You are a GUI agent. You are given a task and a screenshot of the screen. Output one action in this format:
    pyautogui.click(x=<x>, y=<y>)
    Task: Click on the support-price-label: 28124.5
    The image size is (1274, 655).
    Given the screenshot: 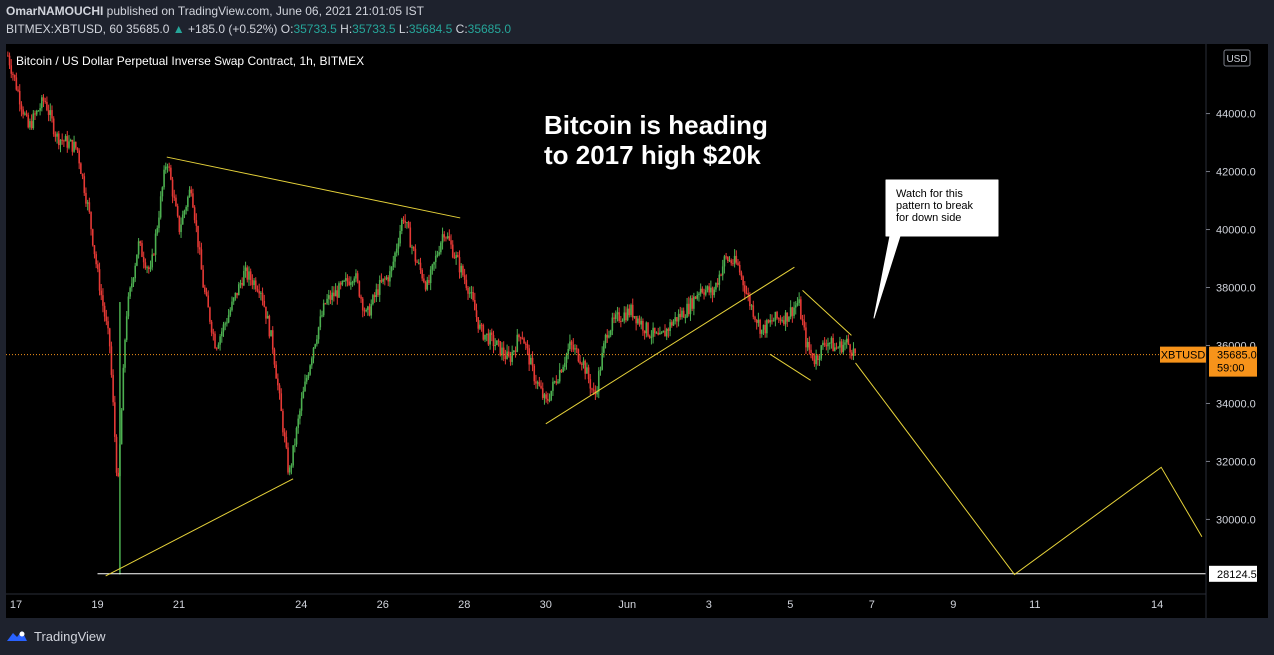 What is the action you would take?
    pyautogui.click(x=1237, y=575)
    